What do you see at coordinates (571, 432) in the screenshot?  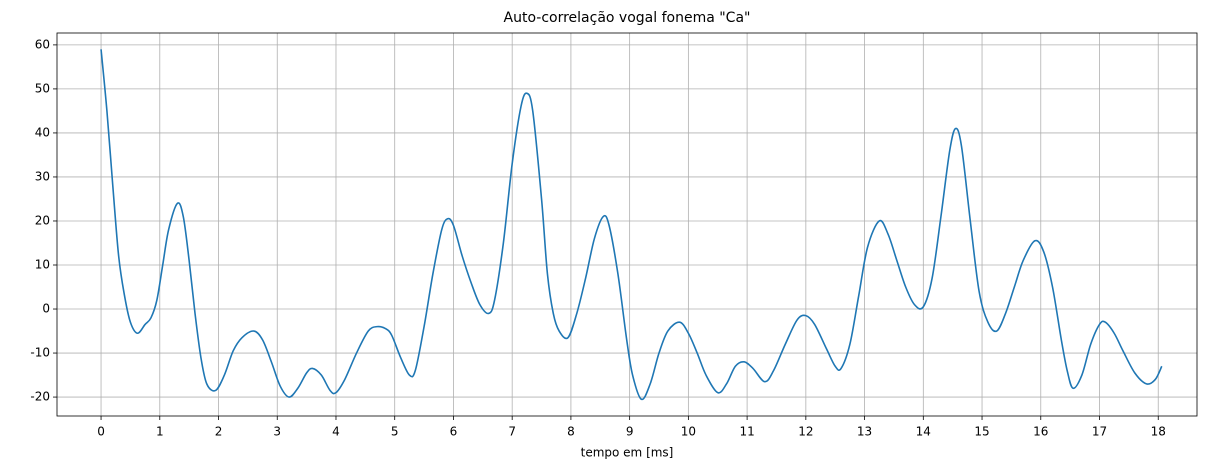 I see `x-tick-label: 8` at bounding box center [571, 432].